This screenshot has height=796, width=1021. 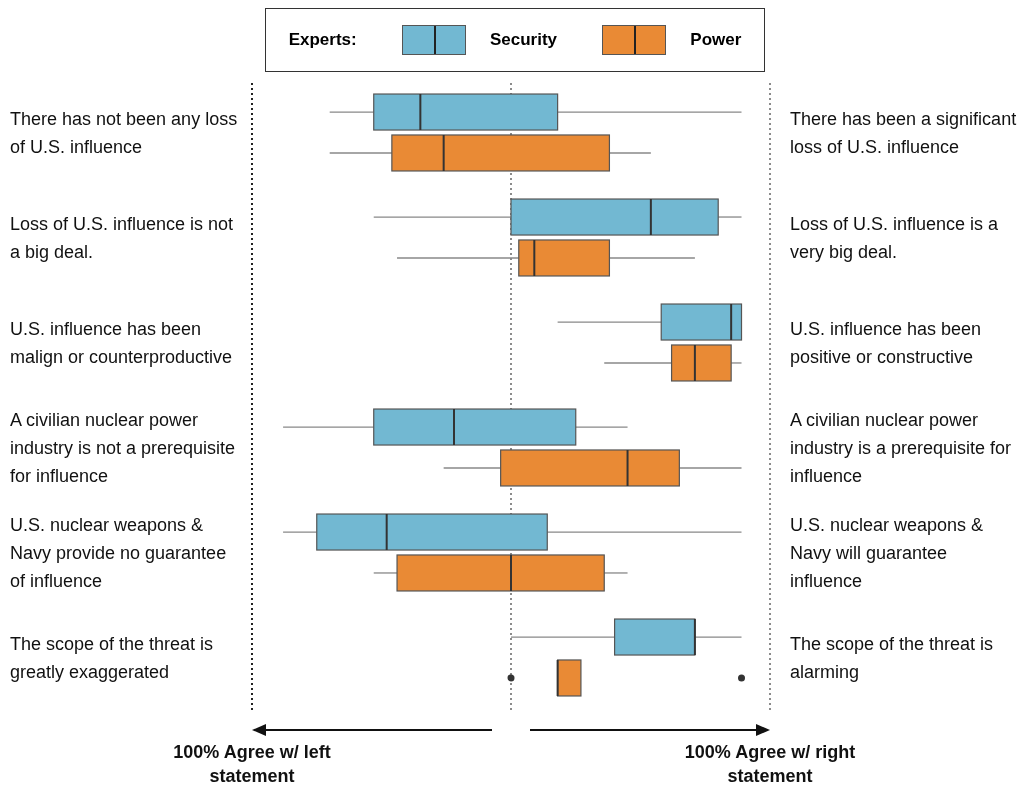 What do you see at coordinates (895, 238) in the screenshot?
I see `text: Loss of U.S. influence is a very big deal.` at bounding box center [895, 238].